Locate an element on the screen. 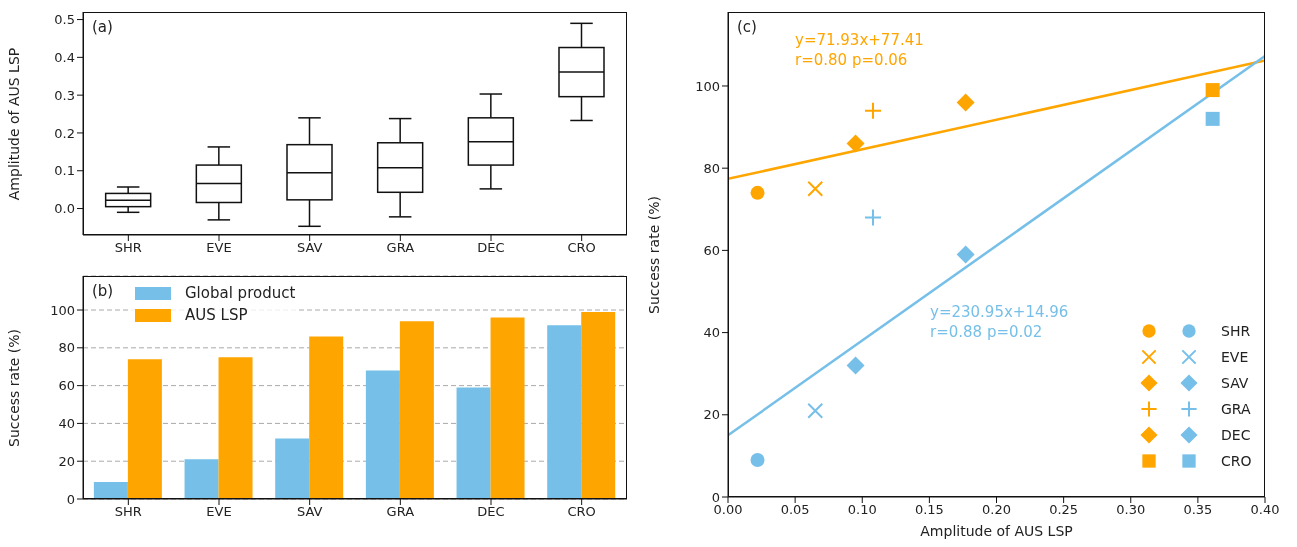 This screenshot has height=547, width=1297. legend-label: EVE is located at coordinates (1235, 357).